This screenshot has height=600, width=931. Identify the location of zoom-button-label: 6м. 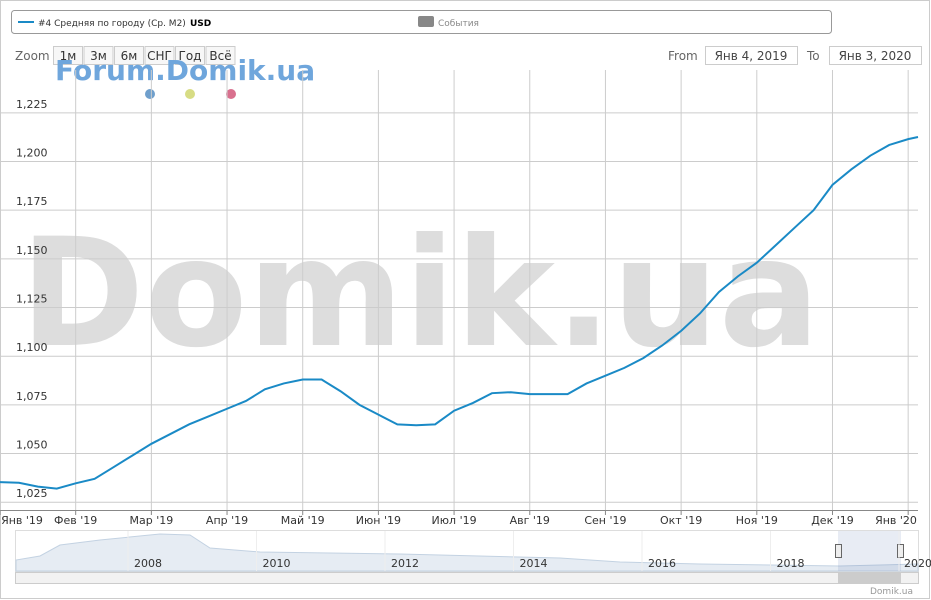
(129, 56).